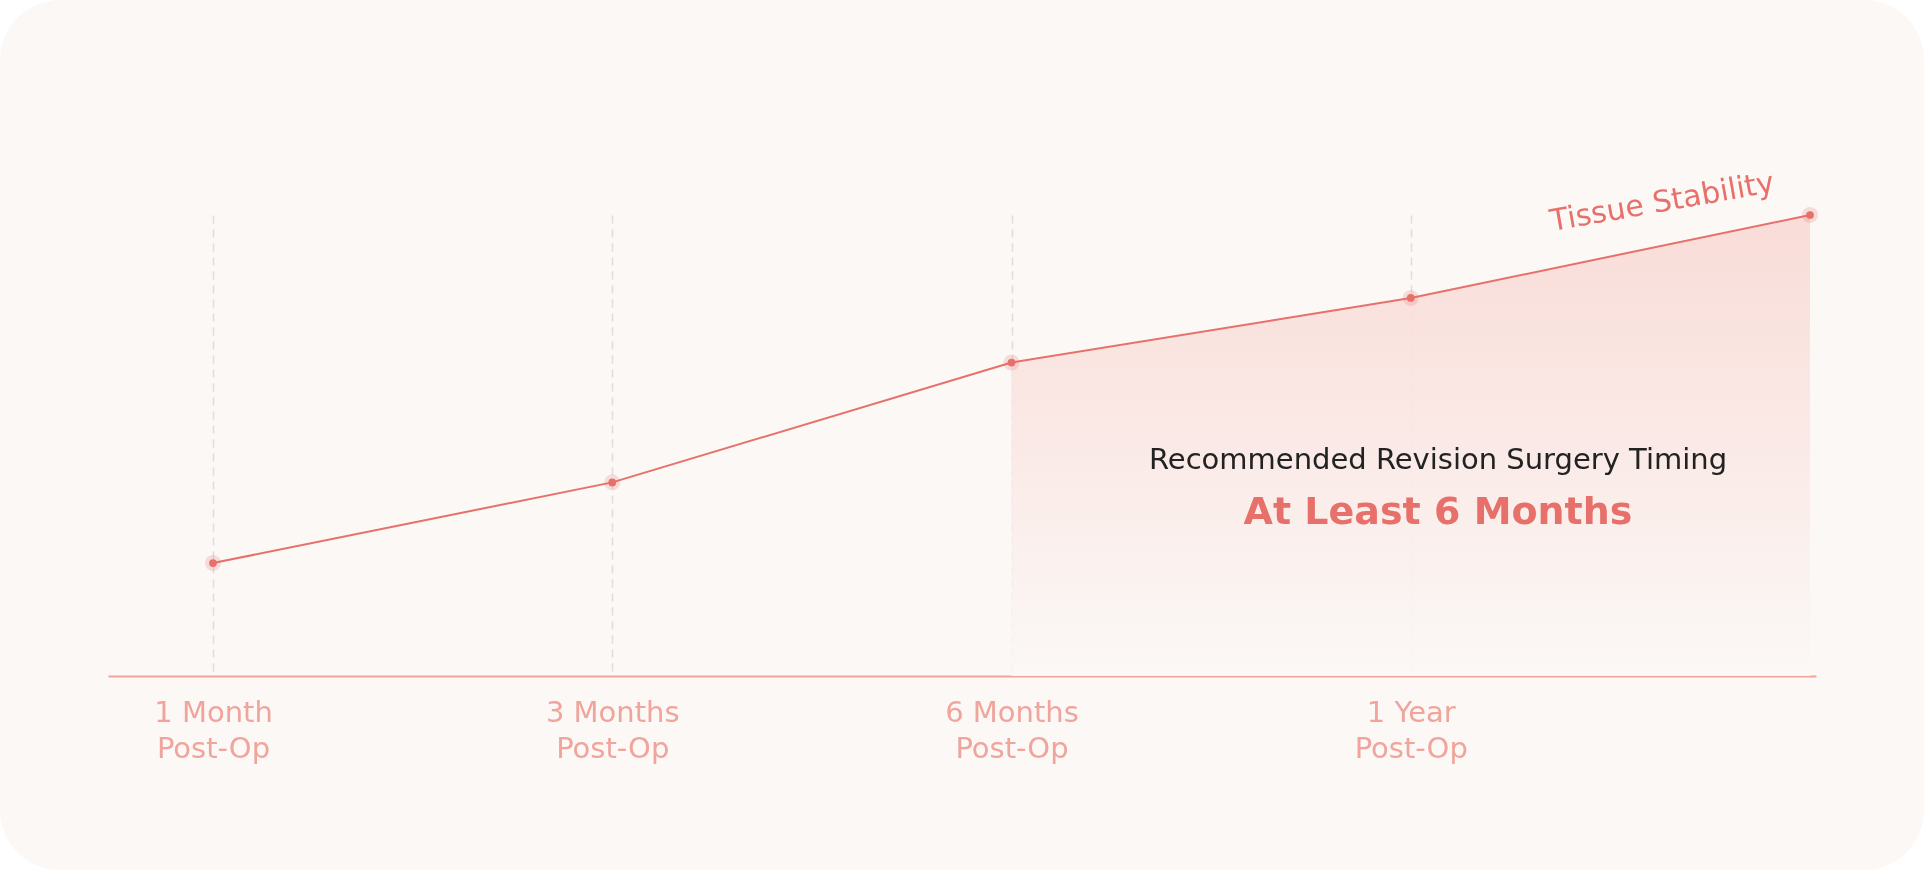  Describe the element at coordinates (1411, 729) in the screenshot. I see `x-tick-label: 1 Year Post-Op` at that location.